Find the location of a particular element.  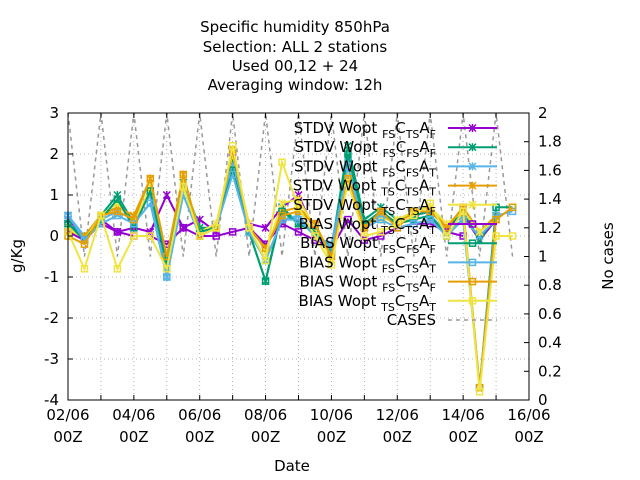

y-tick-label: -3 is located at coordinates (51, 359).